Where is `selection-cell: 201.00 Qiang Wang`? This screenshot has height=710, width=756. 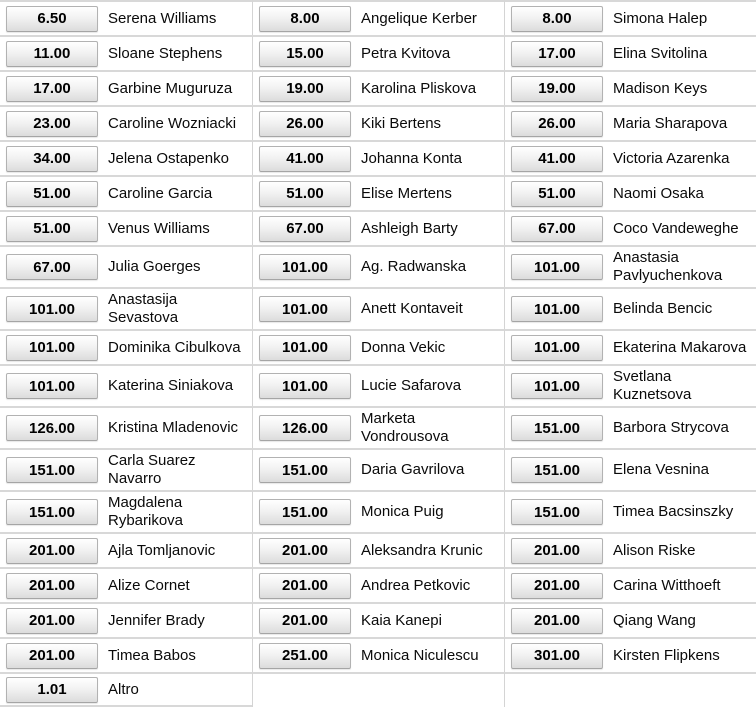 selection-cell: 201.00 Qiang Wang is located at coordinates (630, 619).